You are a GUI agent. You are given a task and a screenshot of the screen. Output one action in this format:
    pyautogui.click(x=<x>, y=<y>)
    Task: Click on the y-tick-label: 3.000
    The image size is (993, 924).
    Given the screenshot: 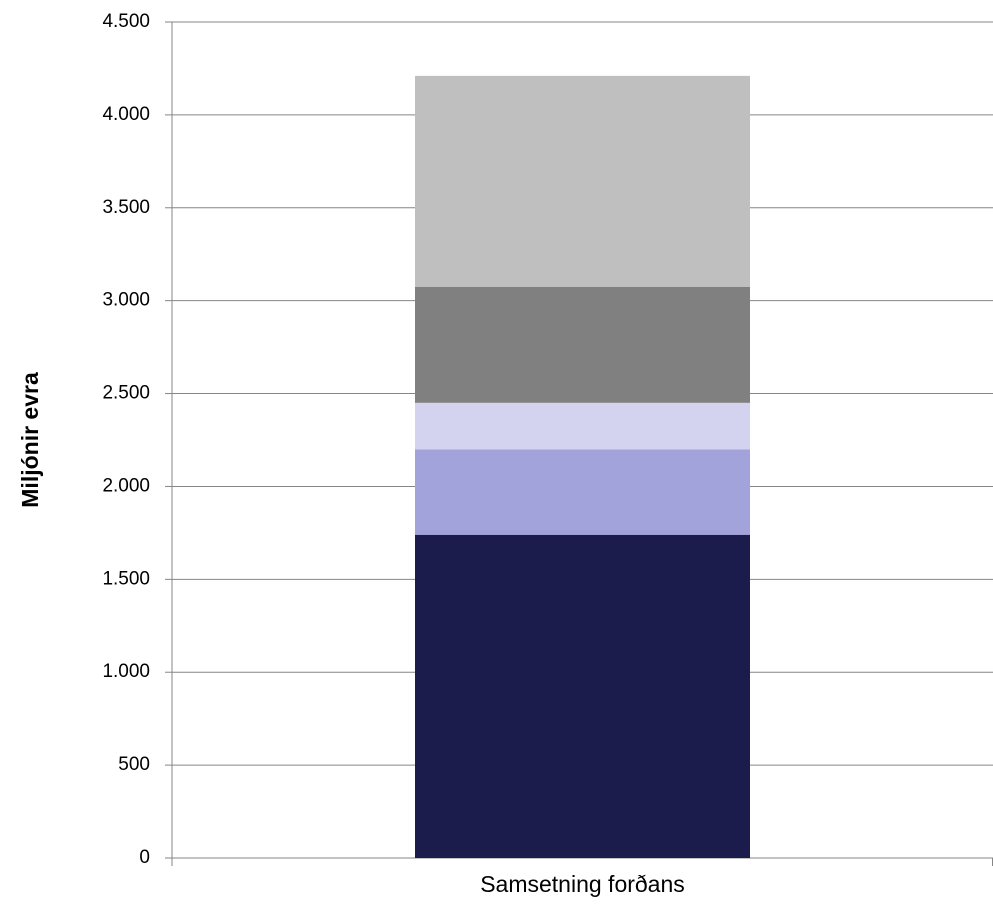 What is the action you would take?
    pyautogui.click(x=126, y=300)
    